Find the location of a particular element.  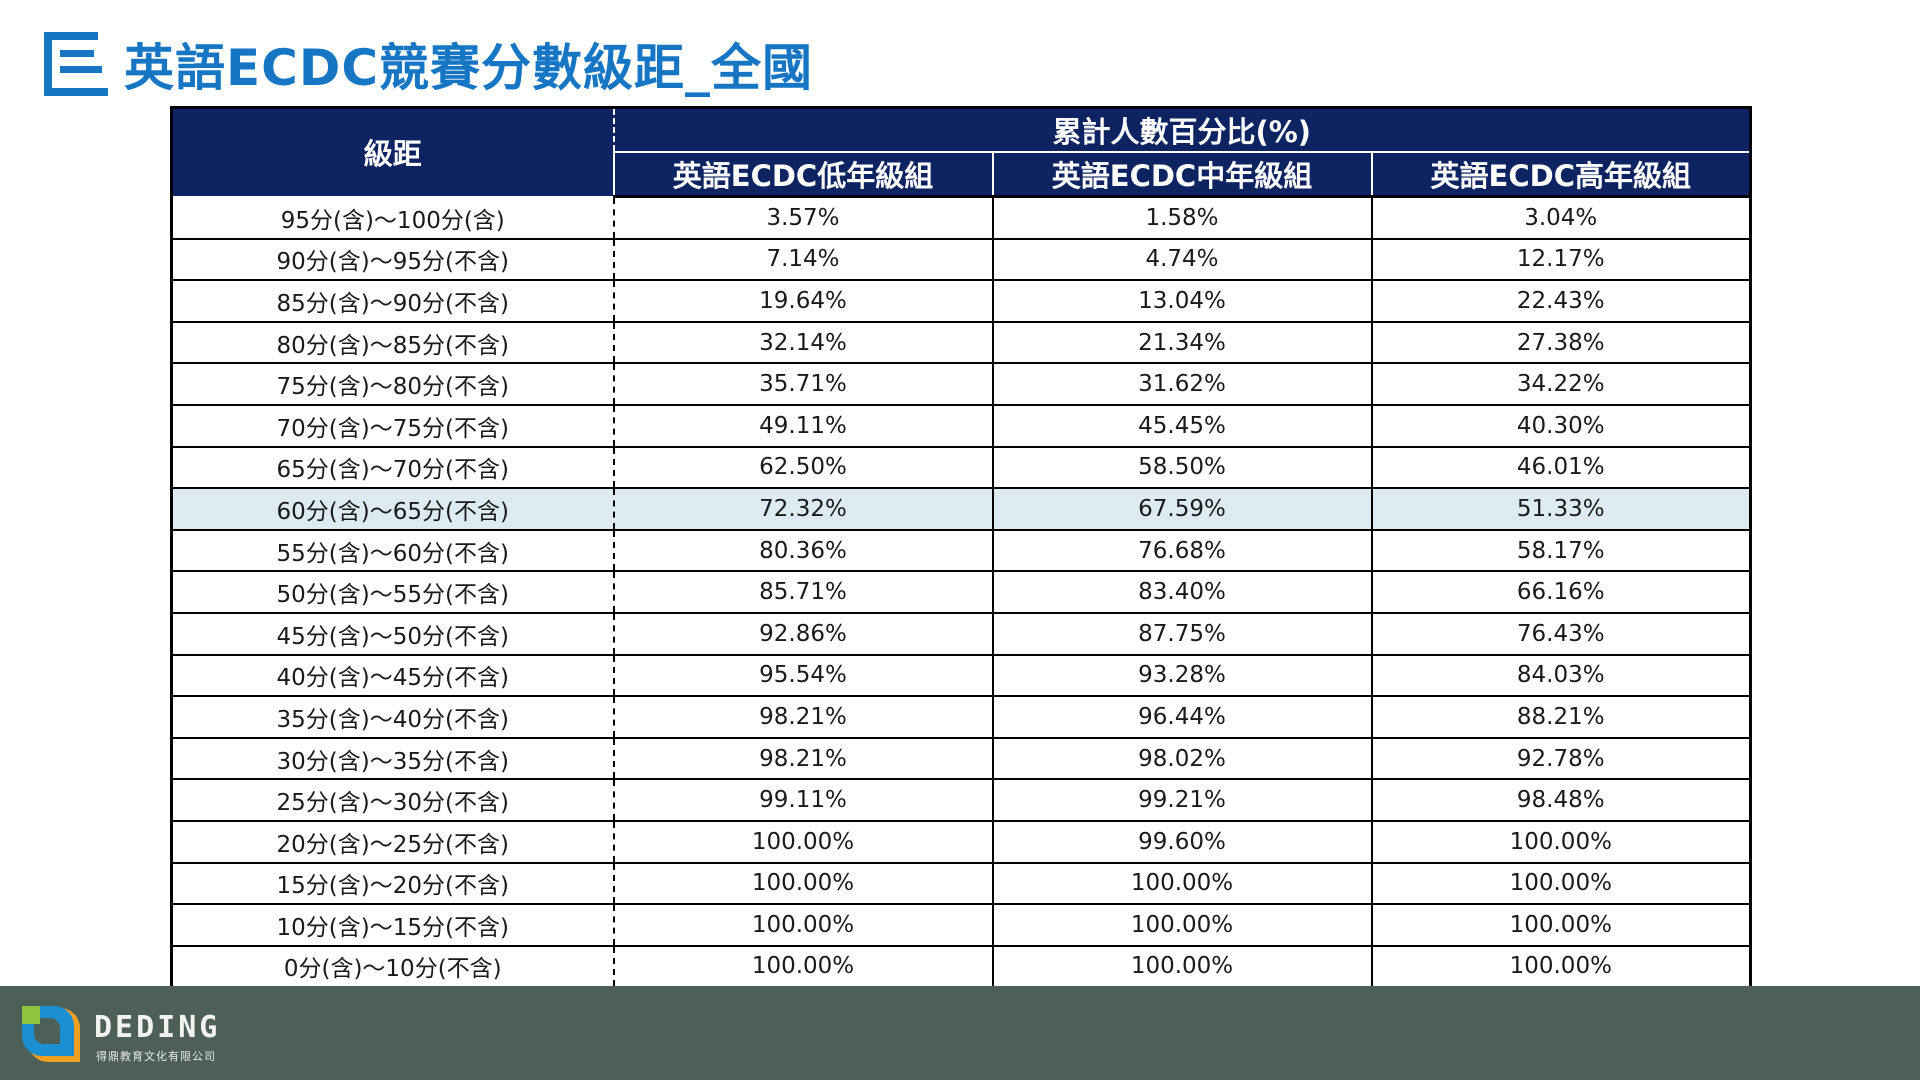

range-cell: 30分(含)～35分(不含) is located at coordinates (393, 759).